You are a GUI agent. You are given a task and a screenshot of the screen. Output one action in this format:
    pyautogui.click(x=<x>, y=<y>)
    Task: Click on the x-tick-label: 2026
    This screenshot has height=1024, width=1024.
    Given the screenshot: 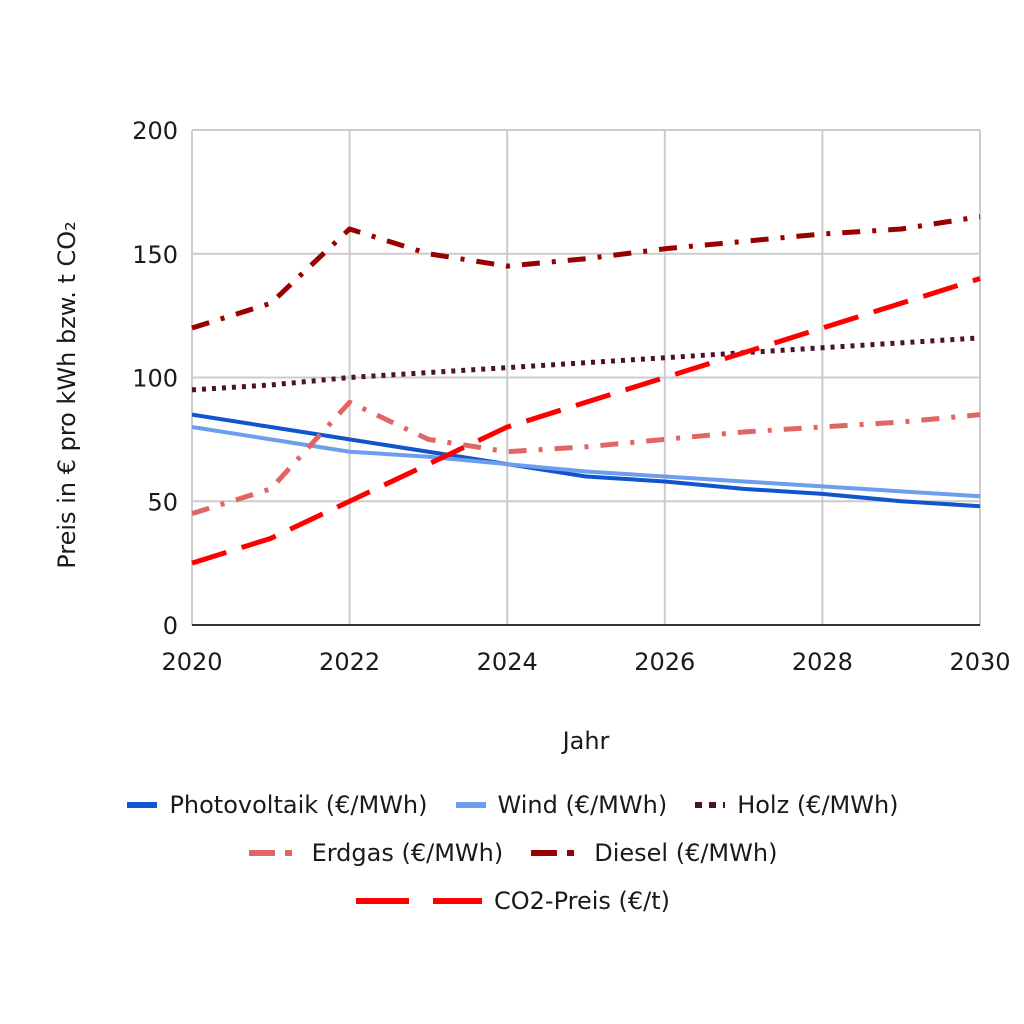 What is the action you would take?
    pyautogui.click(x=664, y=662)
    